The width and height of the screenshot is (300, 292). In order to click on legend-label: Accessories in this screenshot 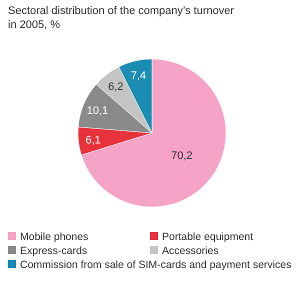, I will do `click(190, 251)`.